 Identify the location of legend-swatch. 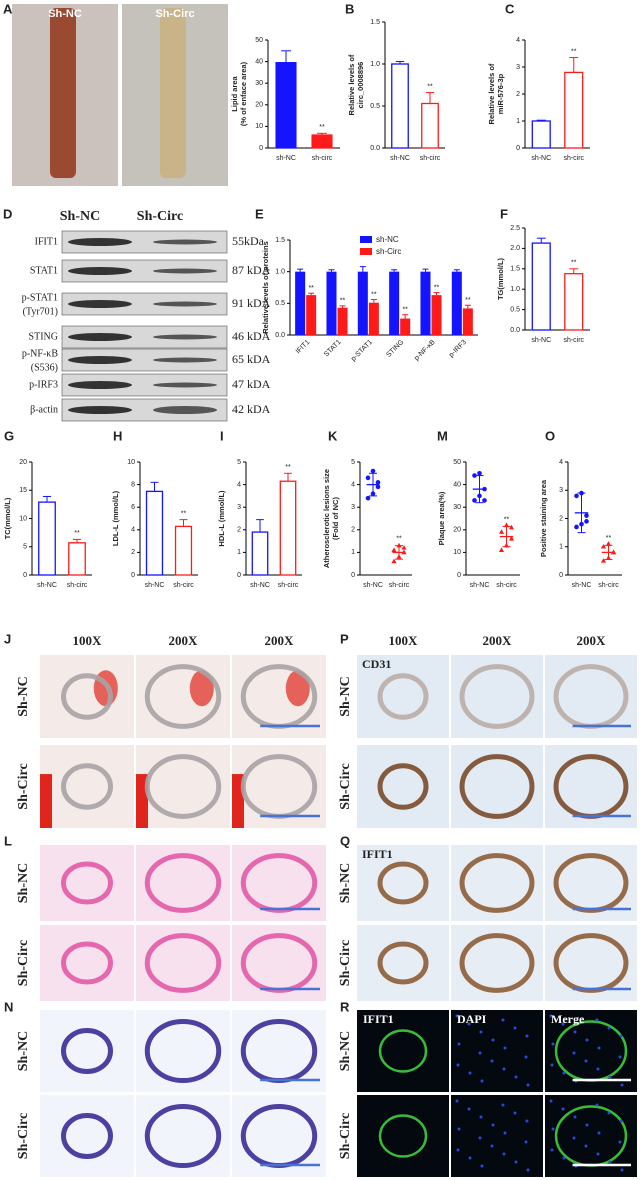
(366, 239).